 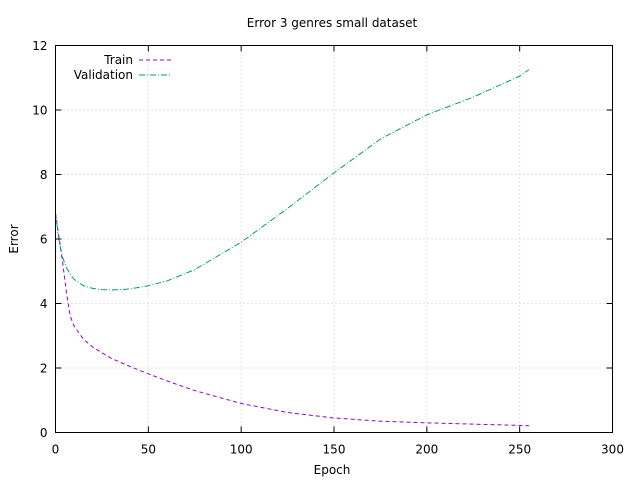 I want to click on x-tick-label: 100, so click(x=241, y=450).